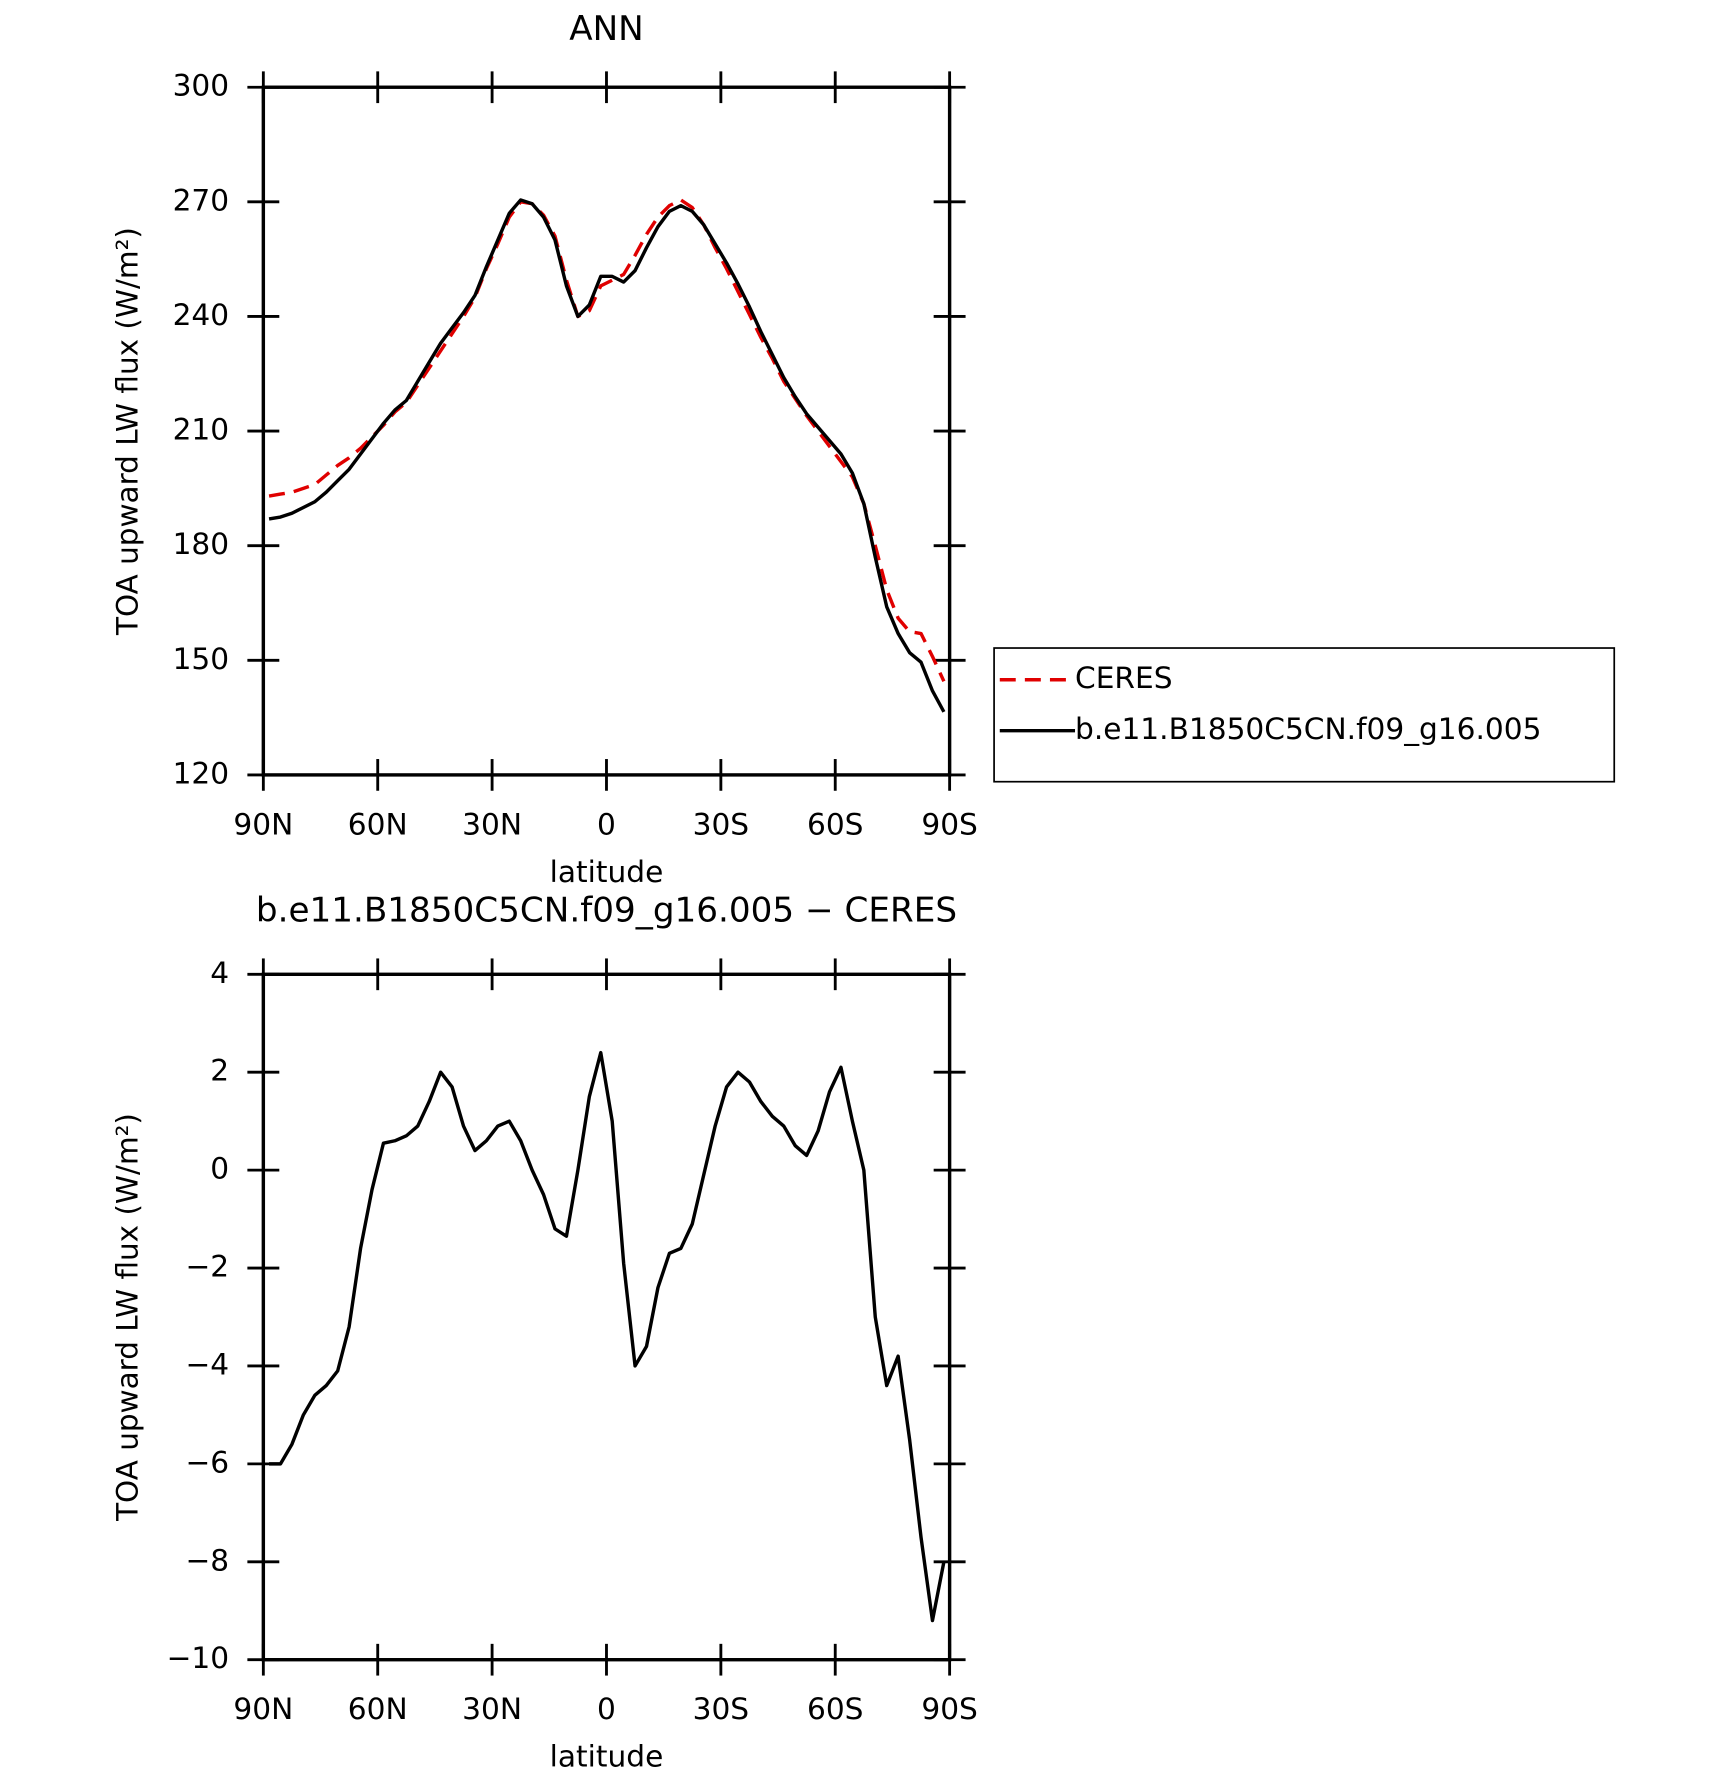  I want to click on y-tick-label: 4, so click(219, 973).